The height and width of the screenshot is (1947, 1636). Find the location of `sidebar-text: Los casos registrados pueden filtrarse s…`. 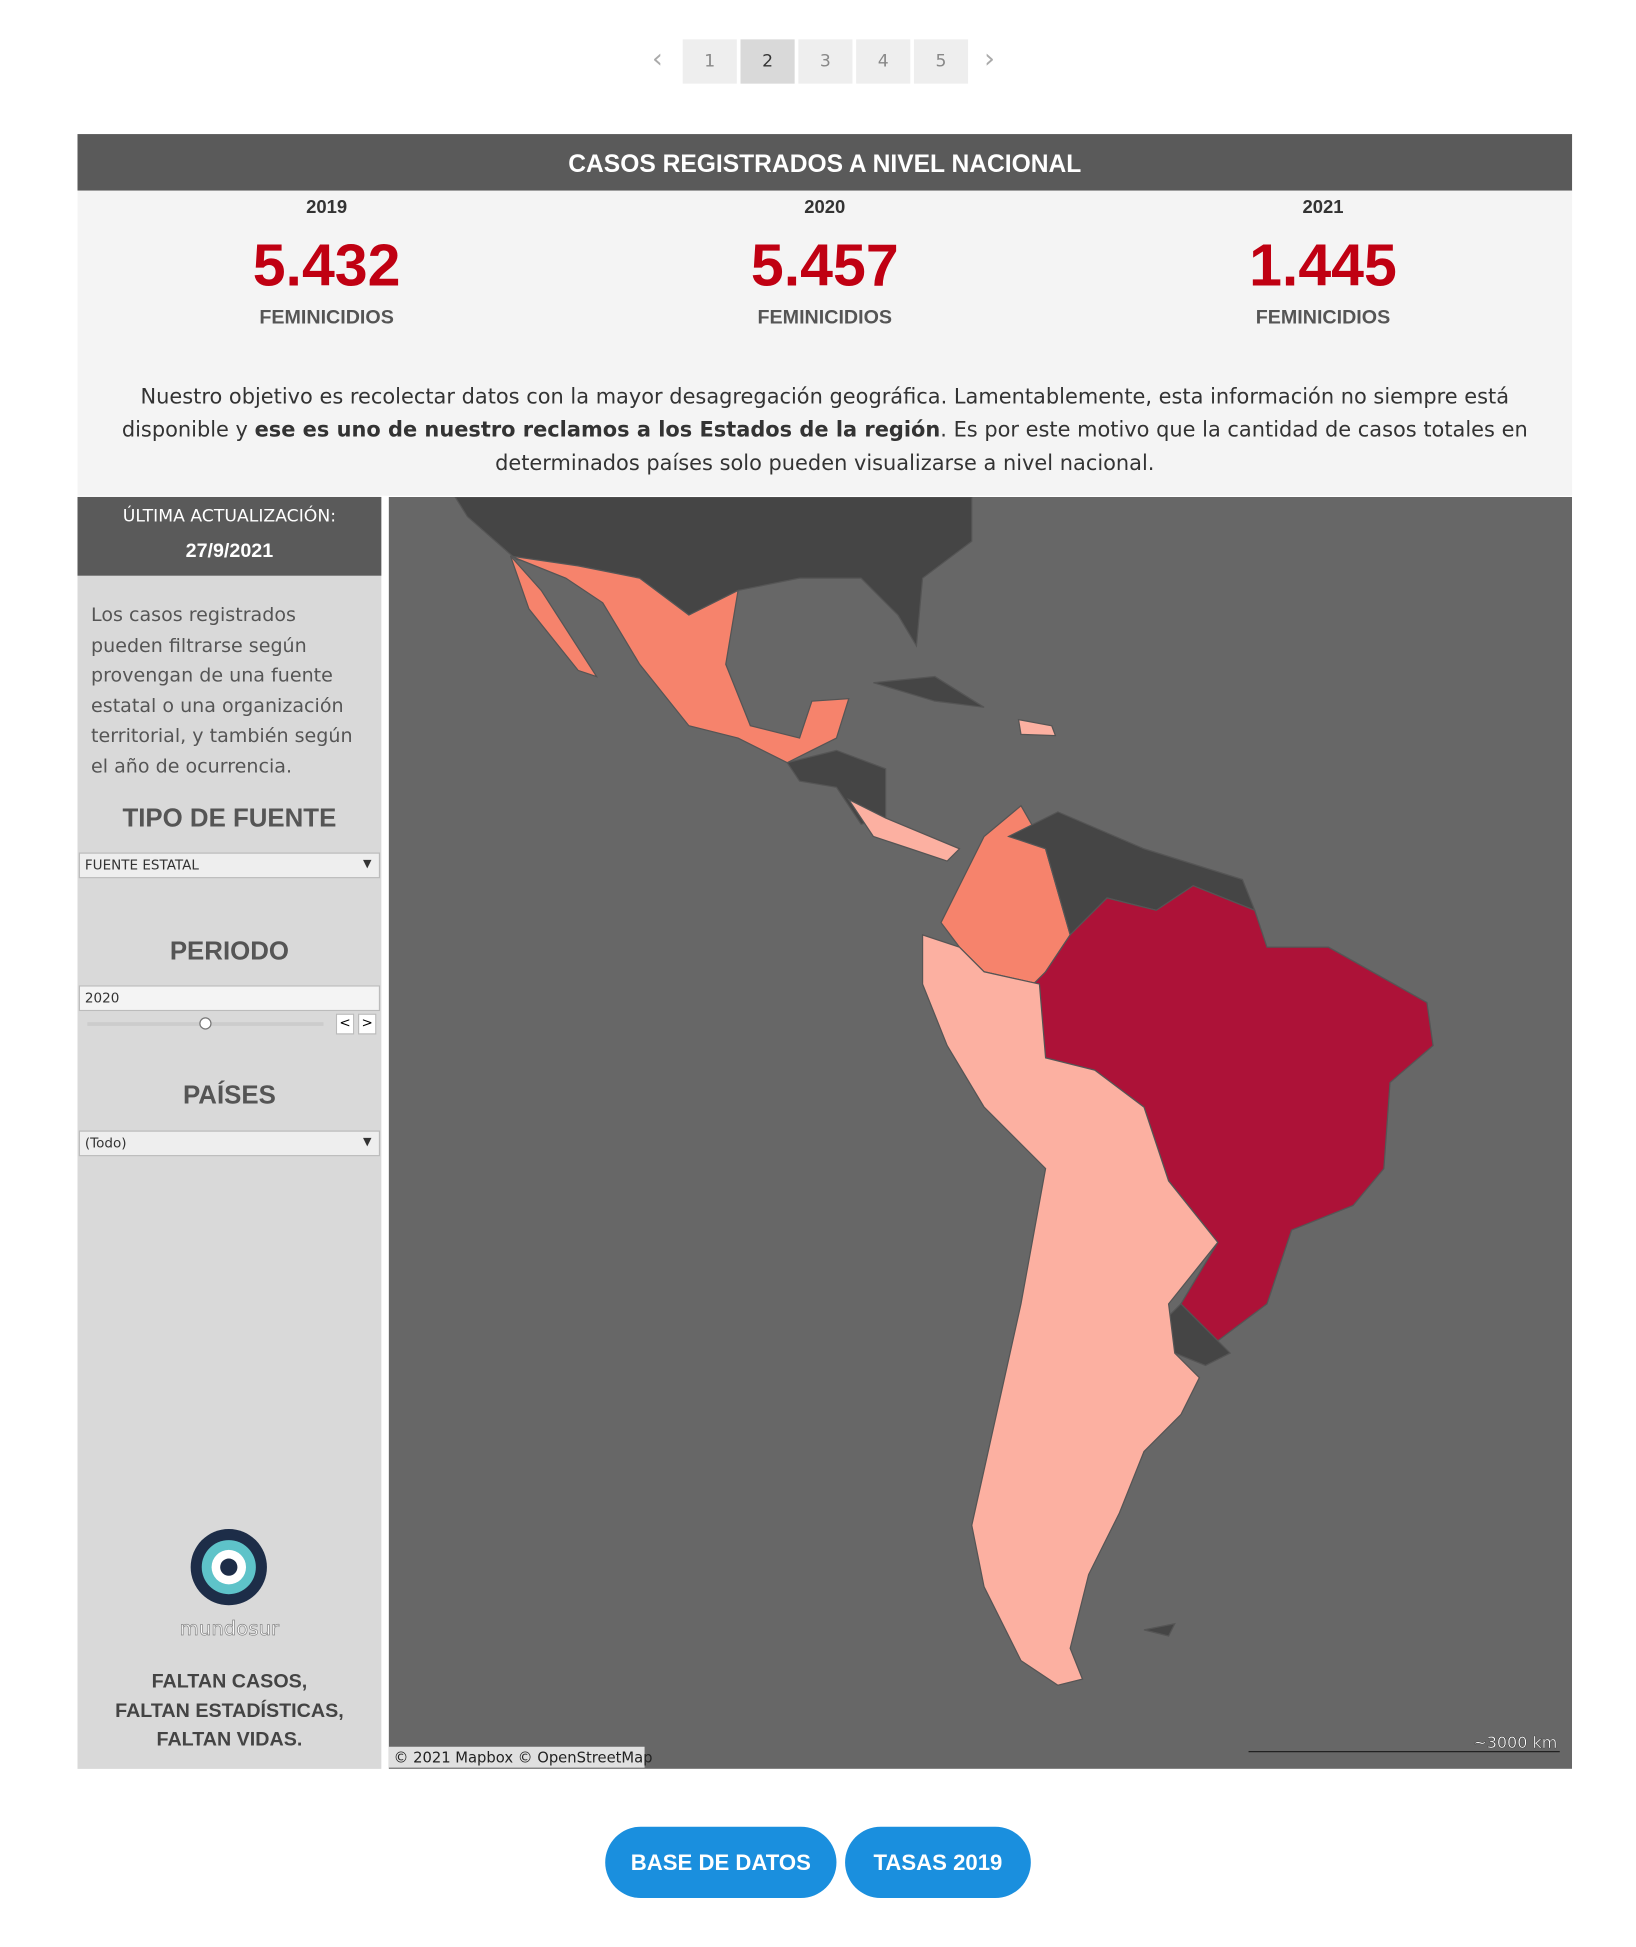

sidebar-text: Los casos registrados pueden filtrarse s… is located at coordinates (222, 690).